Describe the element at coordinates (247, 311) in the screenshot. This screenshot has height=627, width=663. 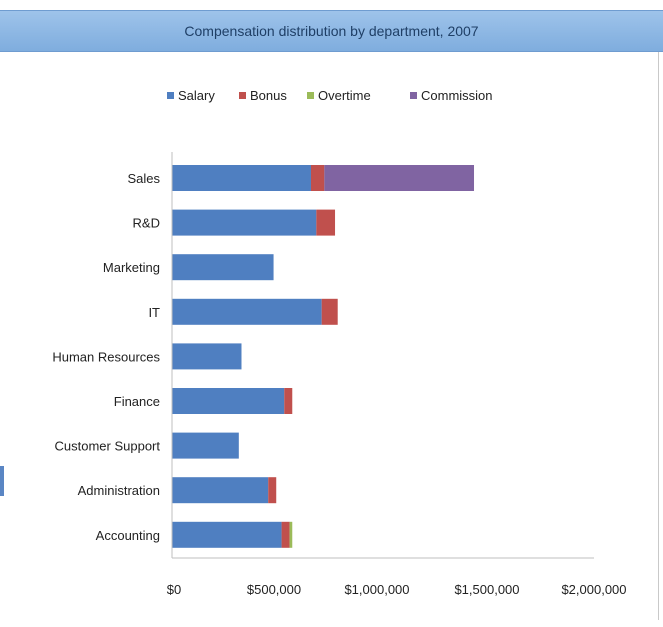
I see `bar-it-salary` at that location.